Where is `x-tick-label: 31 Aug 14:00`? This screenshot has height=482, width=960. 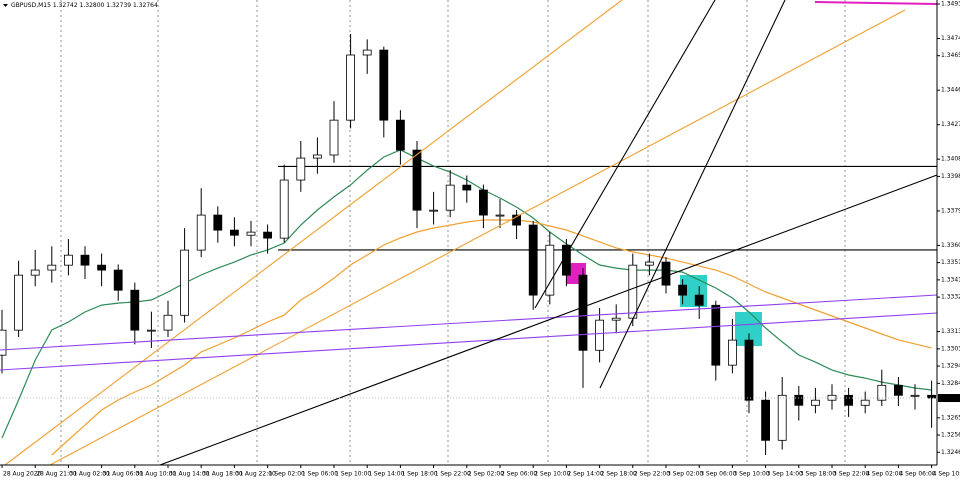
x-tick-label: 31 Aug 14:00 is located at coordinates (189, 474).